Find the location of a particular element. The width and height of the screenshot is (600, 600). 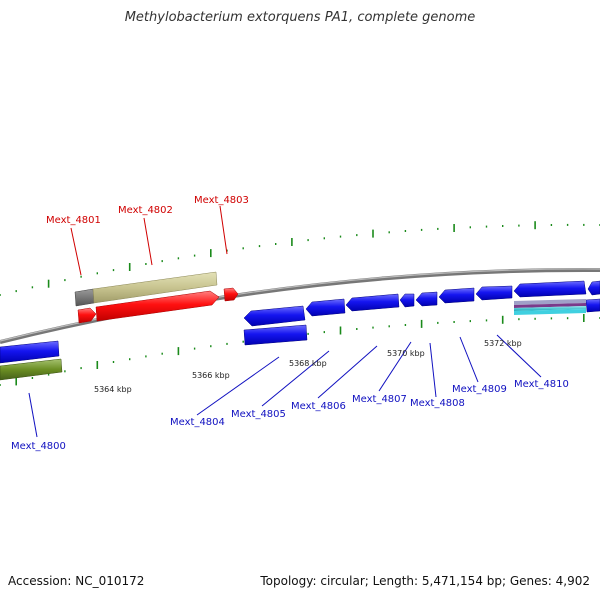

gene-label-mext-4807: Mext_4807 is located at coordinates (379, 399).